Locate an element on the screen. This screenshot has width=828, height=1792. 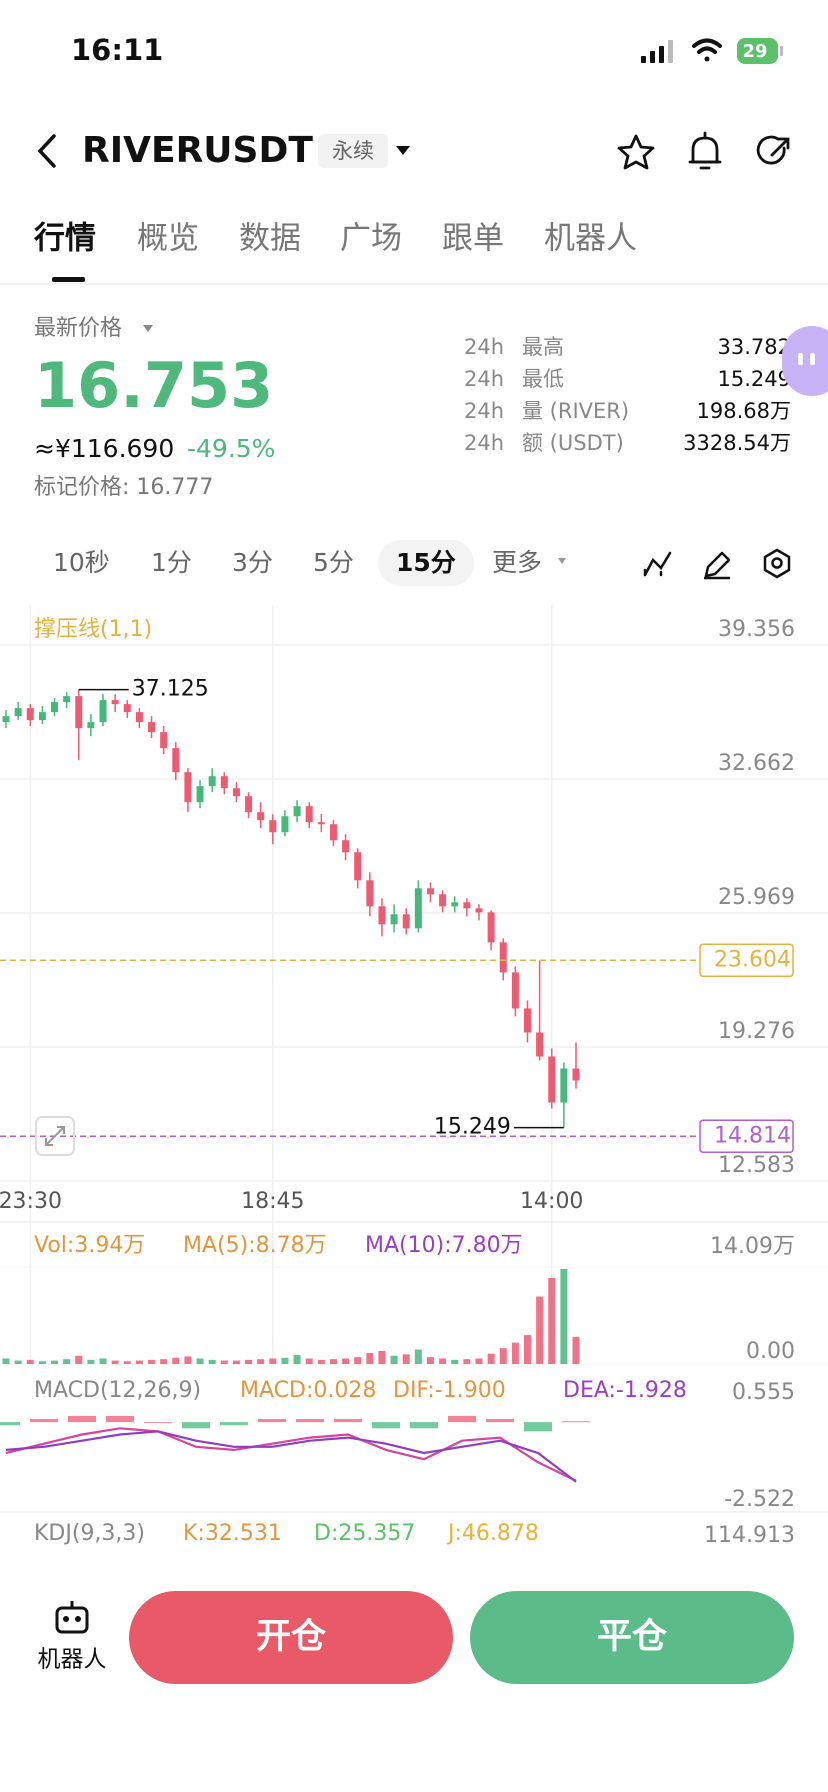
floating-assistant is located at coordinates (805, 361).